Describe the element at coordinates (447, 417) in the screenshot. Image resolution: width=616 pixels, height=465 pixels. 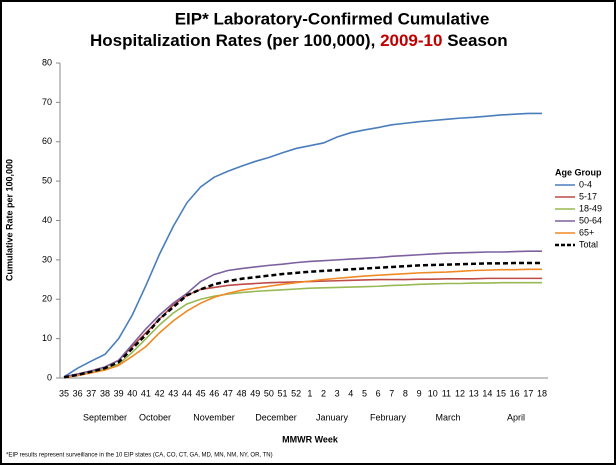
I see `month-label: March` at that location.